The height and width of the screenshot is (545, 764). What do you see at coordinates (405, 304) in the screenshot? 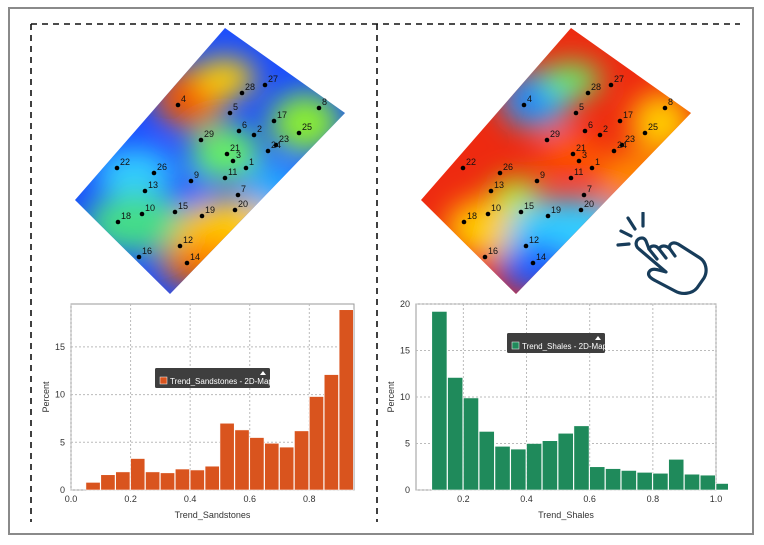
I see `y-tick-label: 20` at bounding box center [405, 304].